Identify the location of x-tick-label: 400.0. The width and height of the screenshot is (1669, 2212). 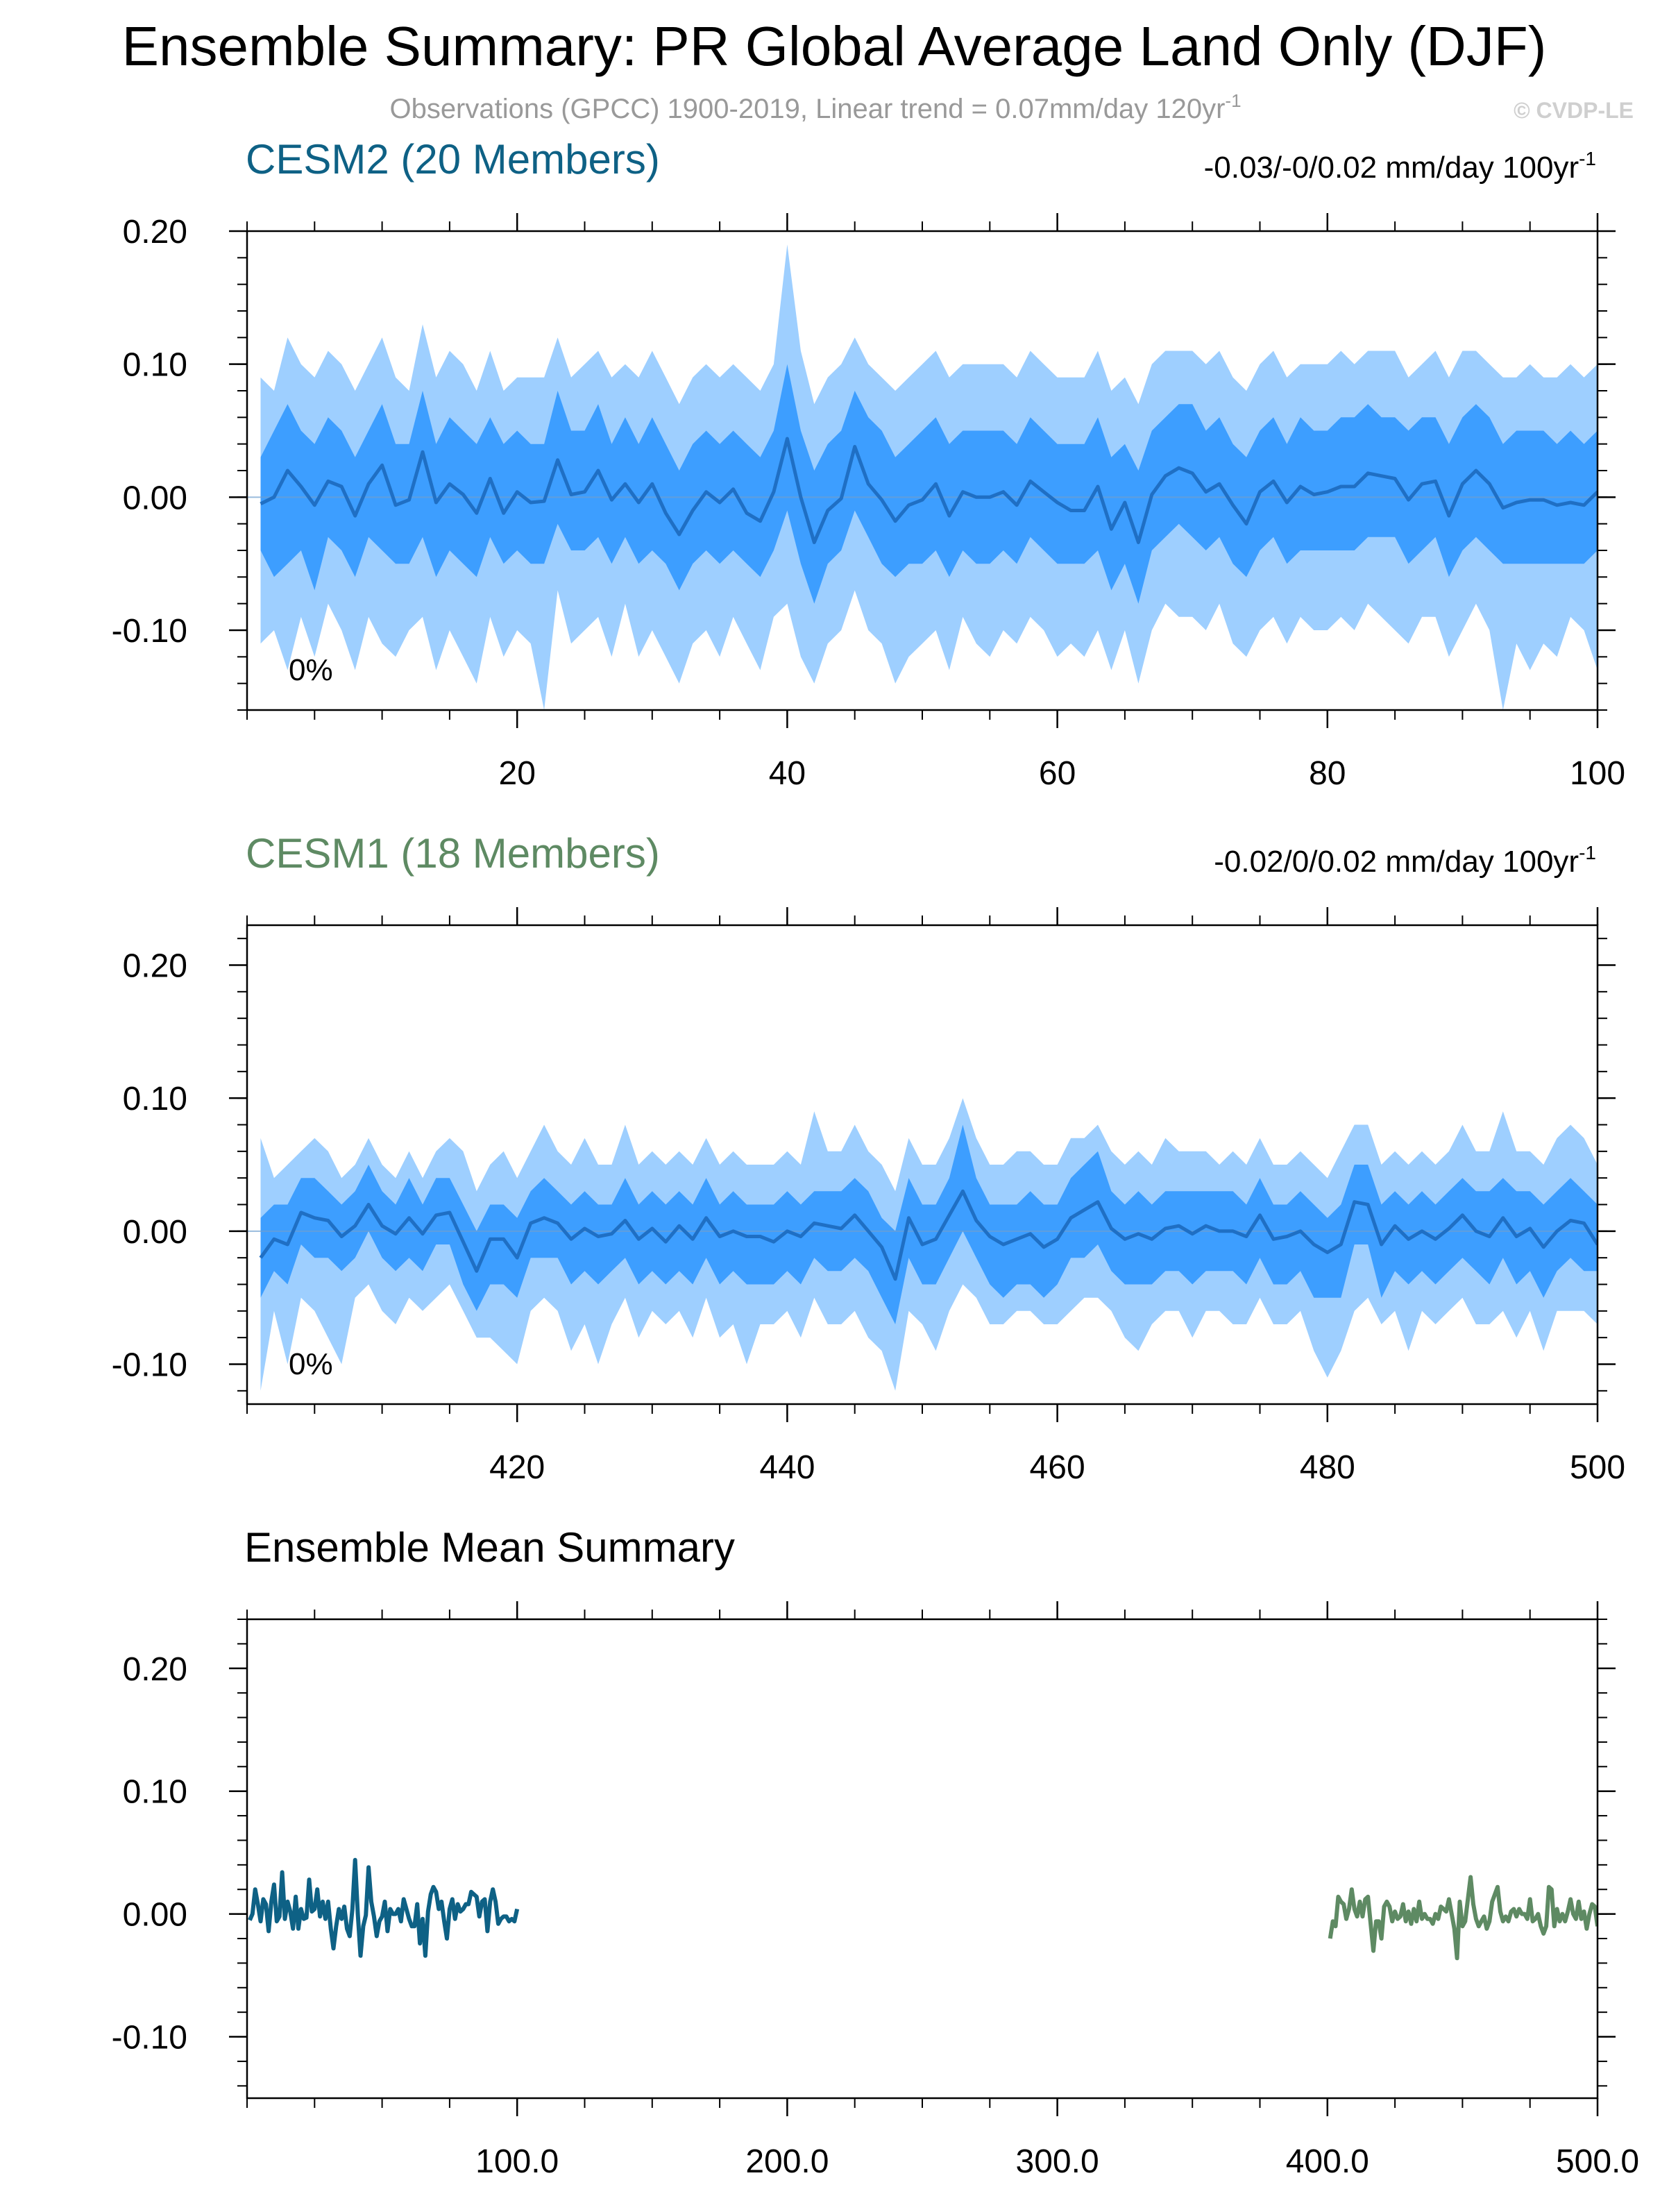
(1327, 2162).